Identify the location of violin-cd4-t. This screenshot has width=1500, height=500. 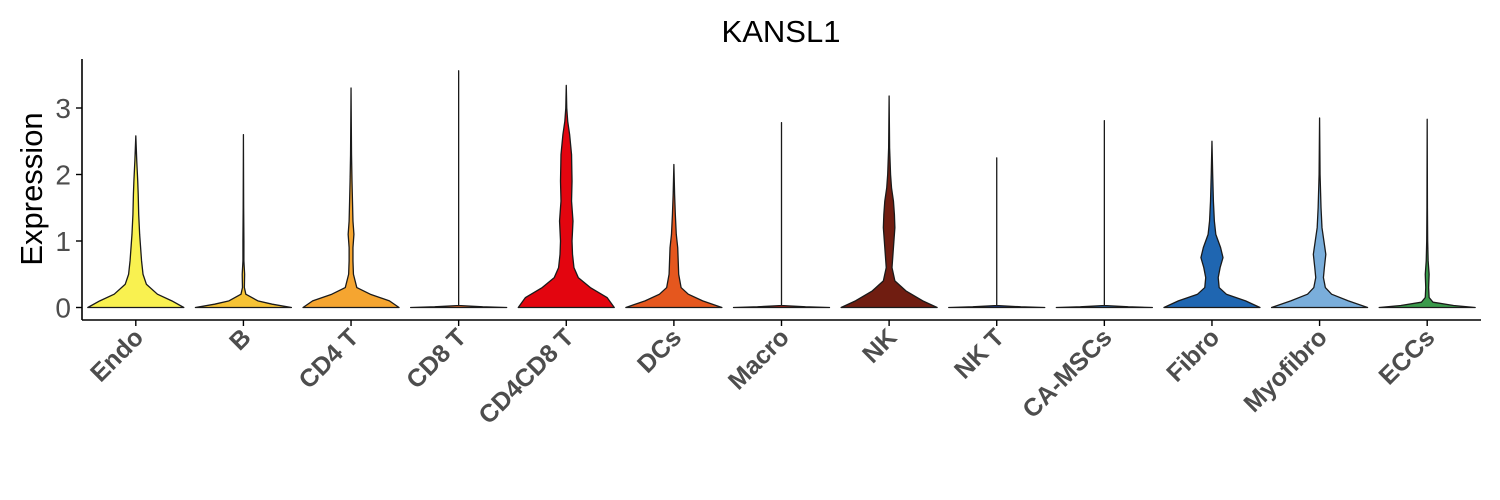
(351, 198).